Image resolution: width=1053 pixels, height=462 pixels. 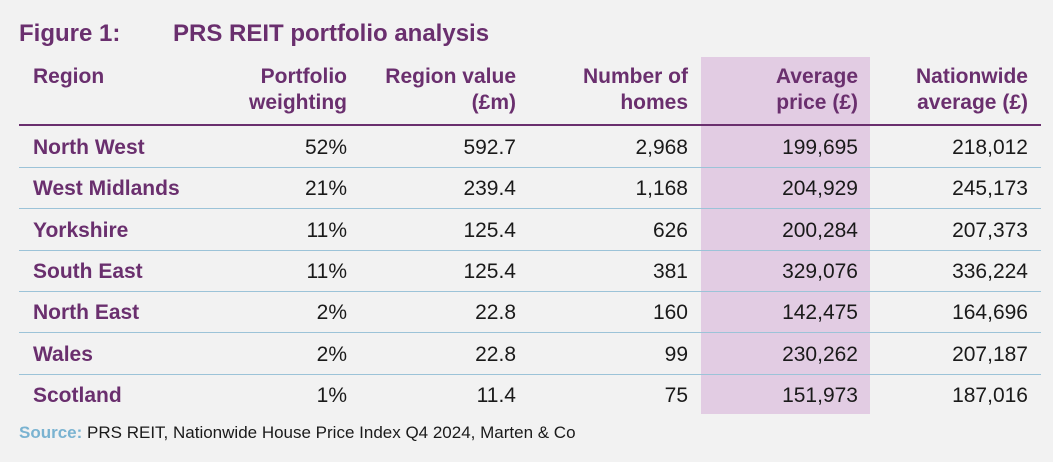 I want to click on region-value-cell: 239.4, so click(x=489, y=189).